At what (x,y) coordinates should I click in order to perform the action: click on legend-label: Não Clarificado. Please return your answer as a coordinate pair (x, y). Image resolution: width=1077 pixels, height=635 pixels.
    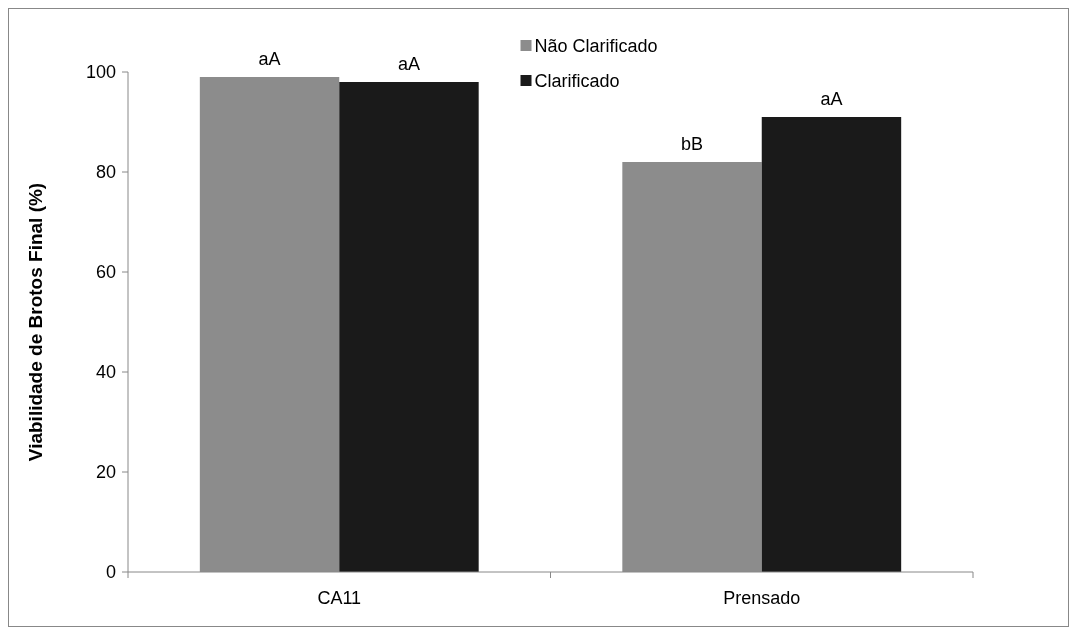
    Looking at the image, I should click on (596, 46).